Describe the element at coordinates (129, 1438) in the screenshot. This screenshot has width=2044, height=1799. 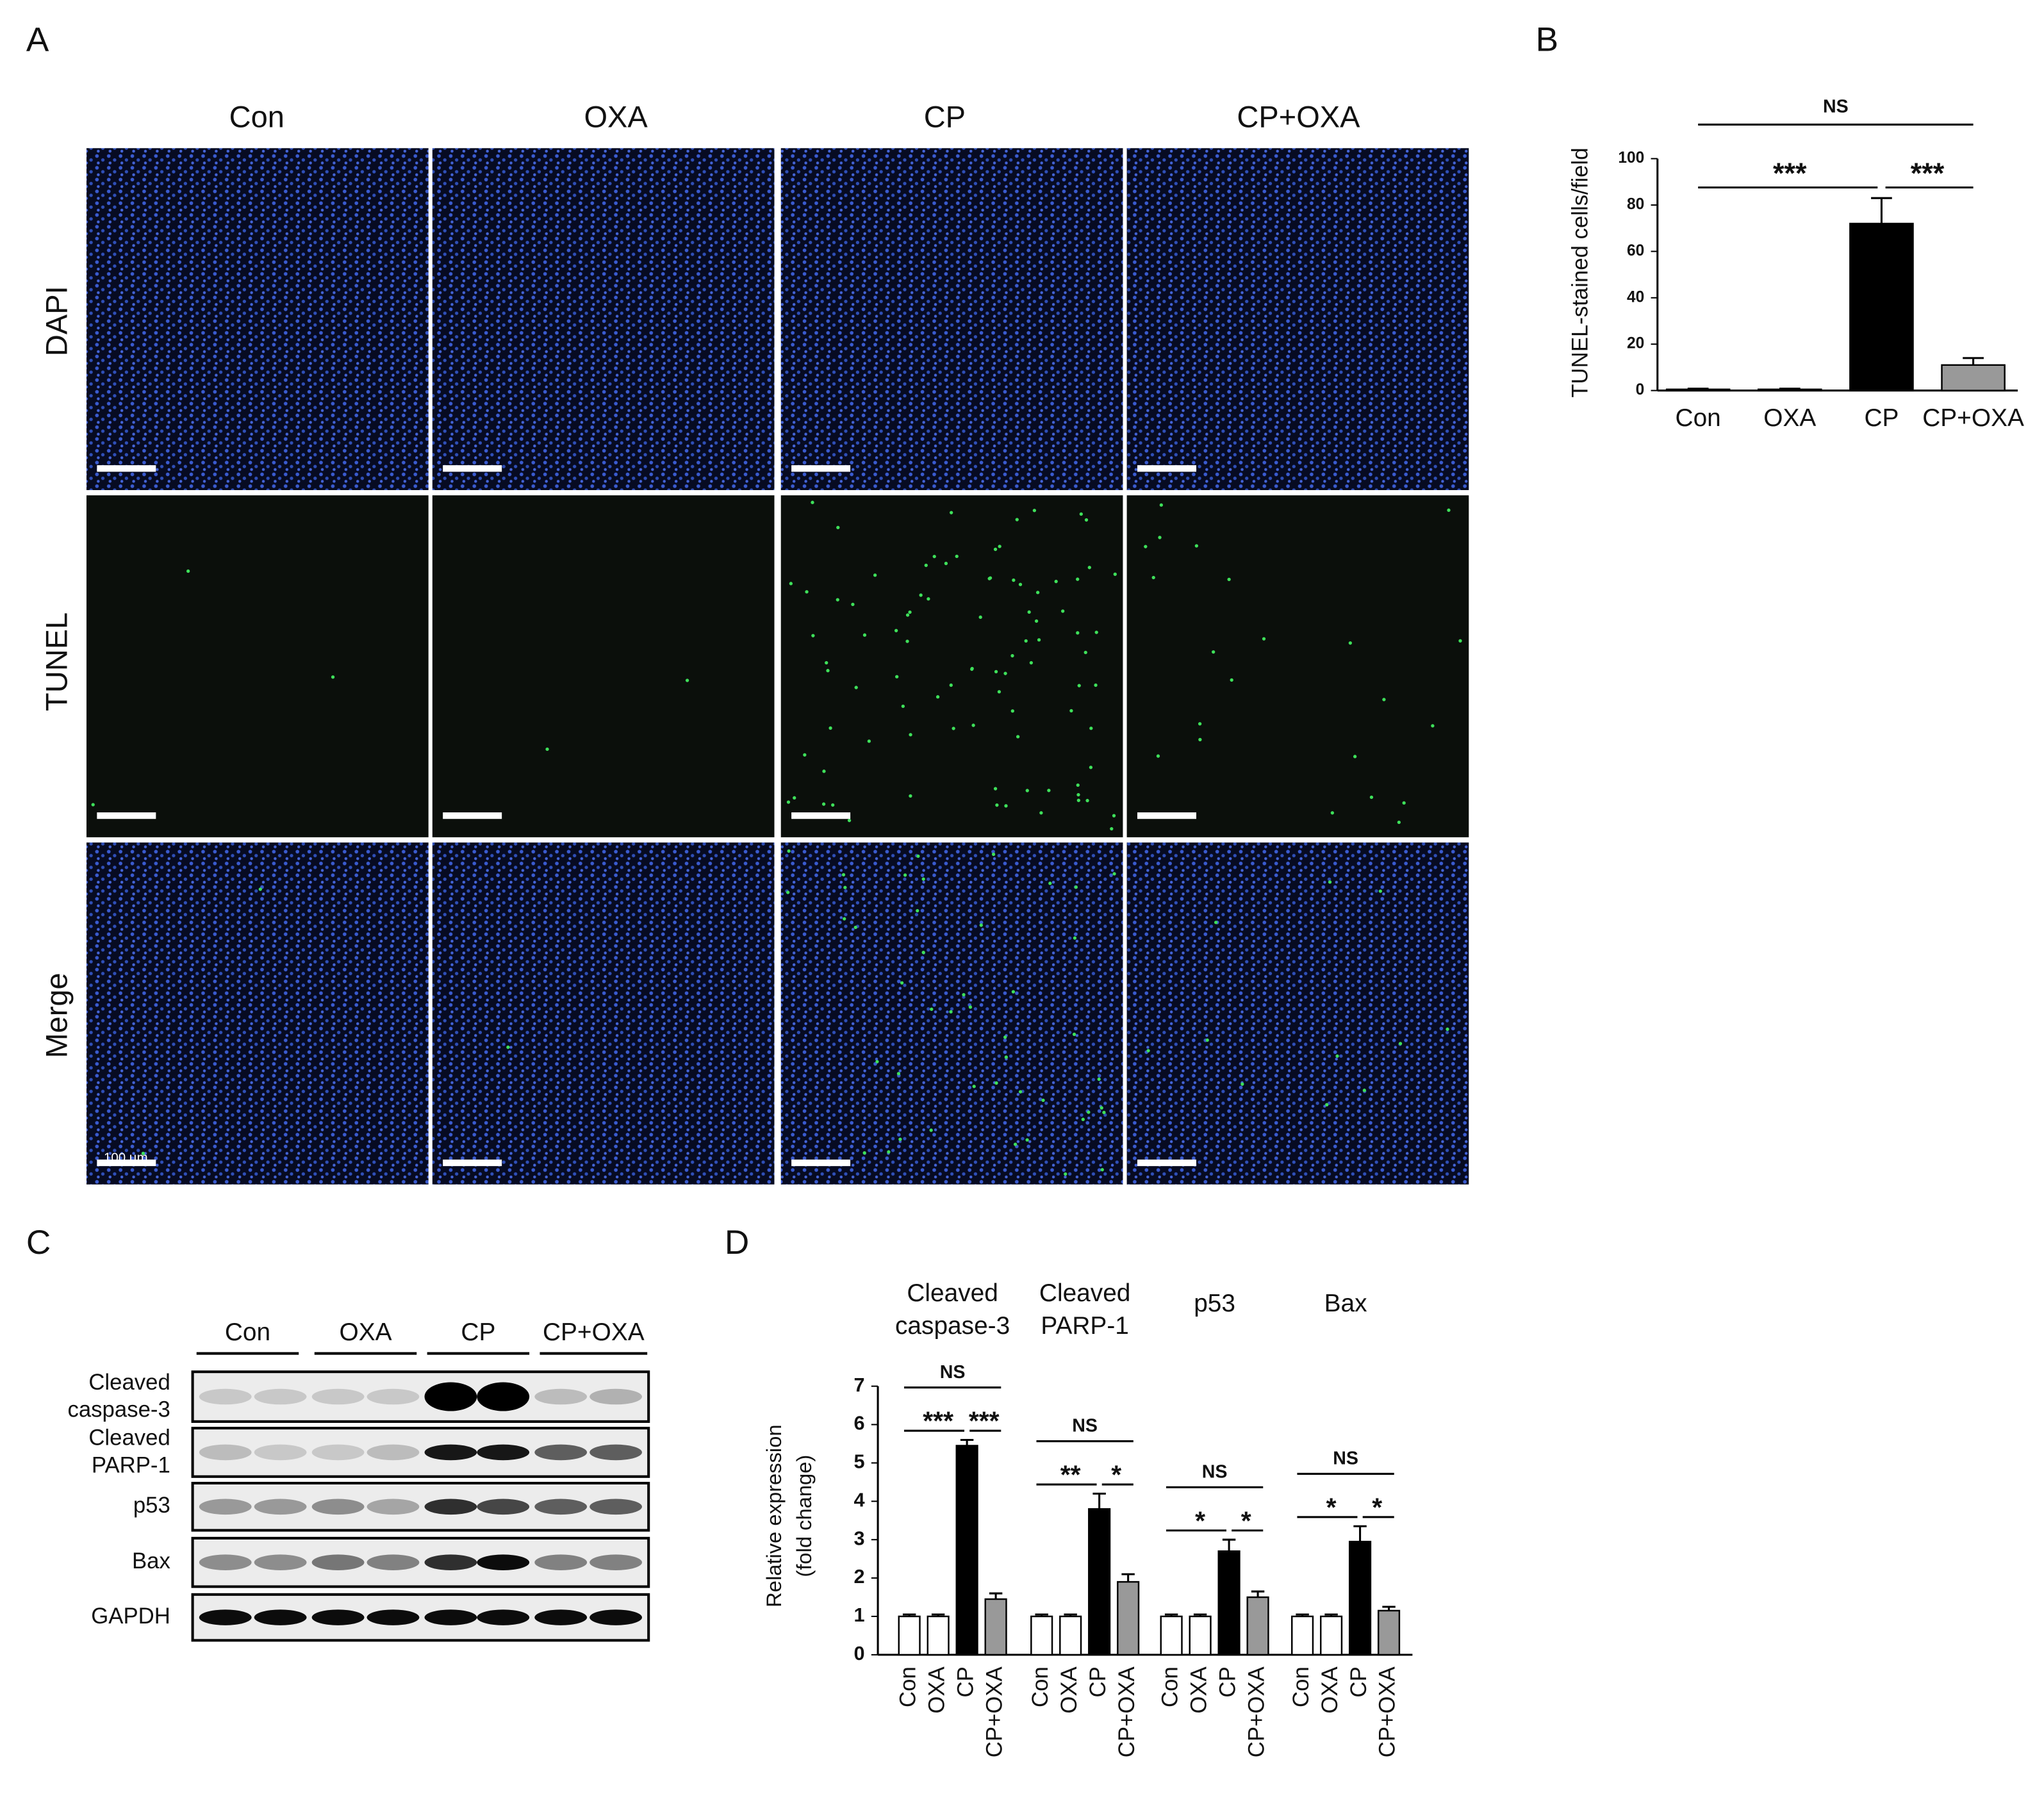
I see `protein-label: Cleaved` at that location.